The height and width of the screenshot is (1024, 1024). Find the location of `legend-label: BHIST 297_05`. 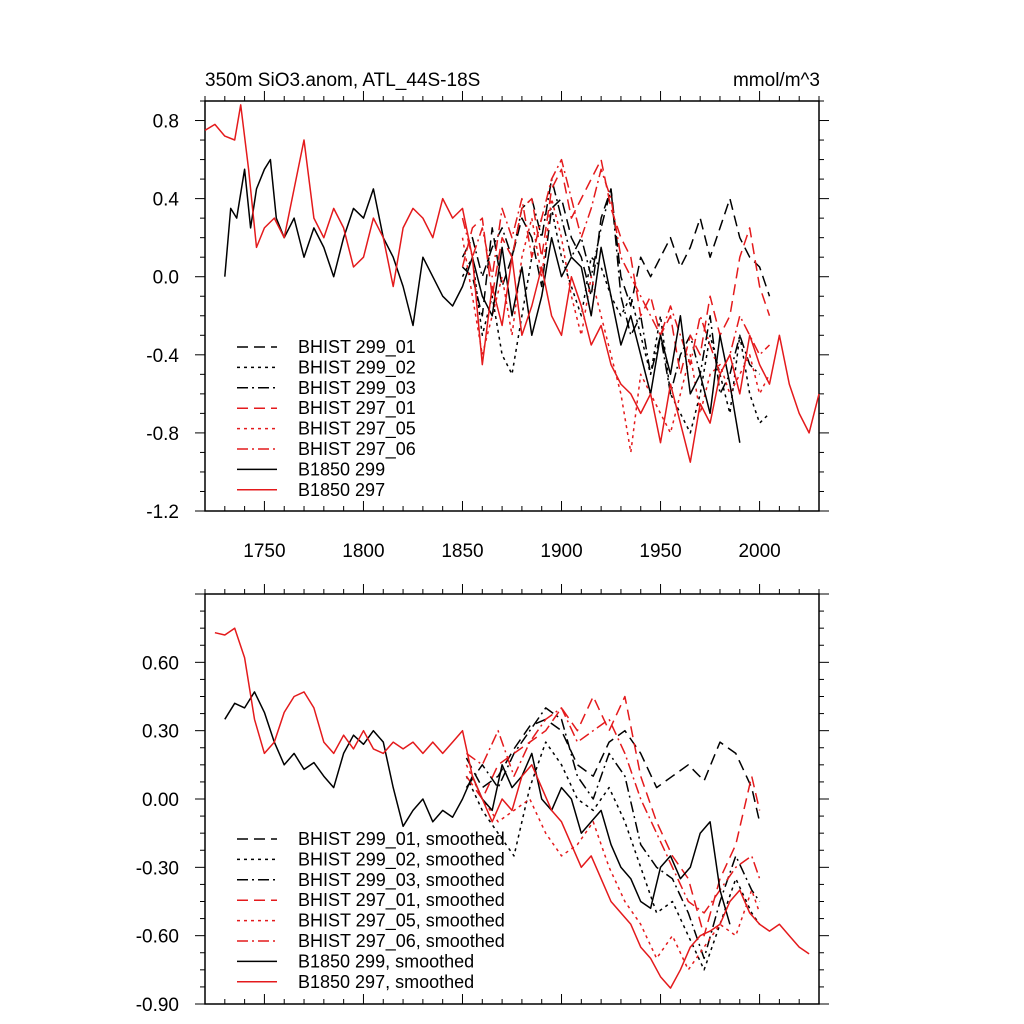

legend-label: BHIST 297_05 is located at coordinates (357, 429).